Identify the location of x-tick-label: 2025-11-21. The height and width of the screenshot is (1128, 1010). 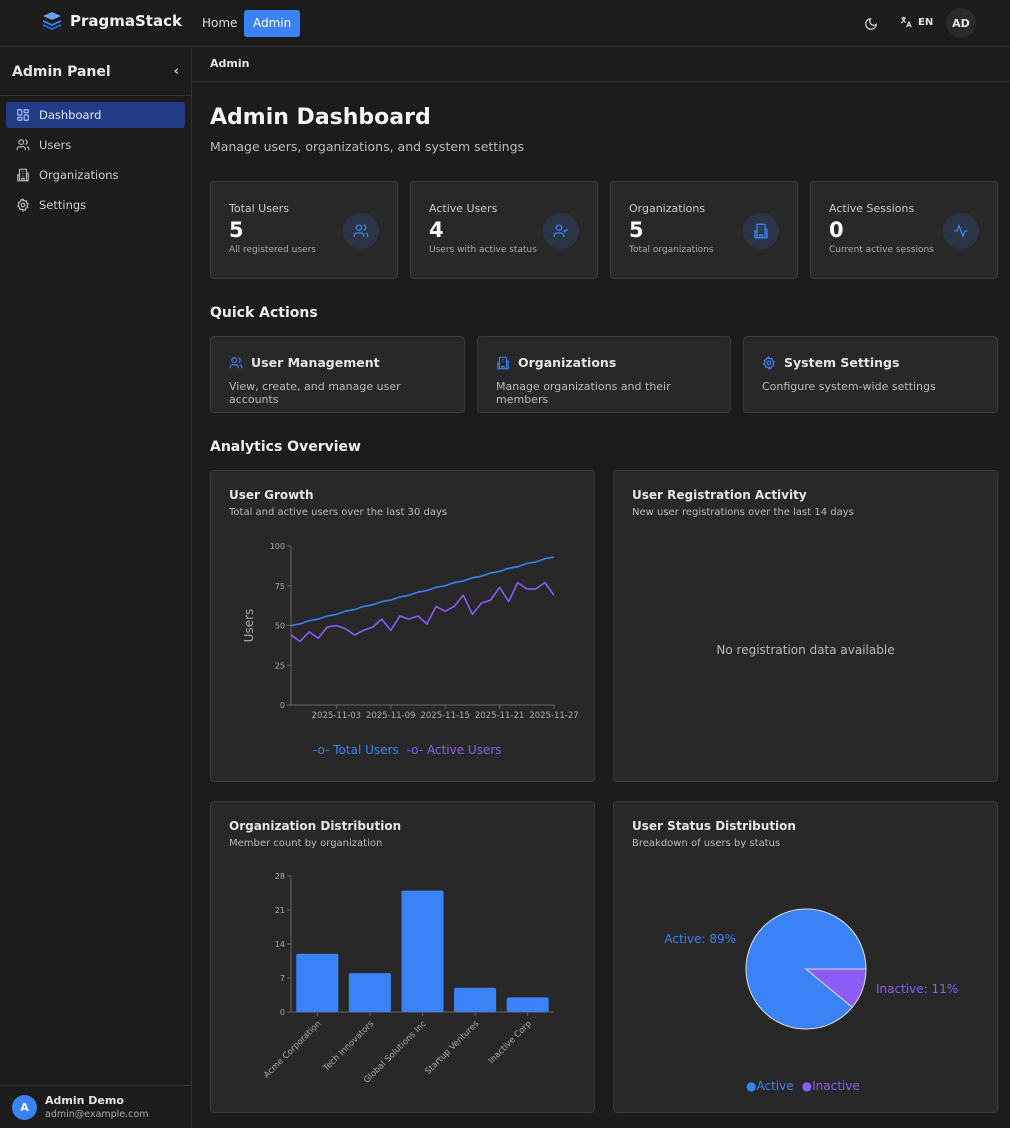
(499, 716).